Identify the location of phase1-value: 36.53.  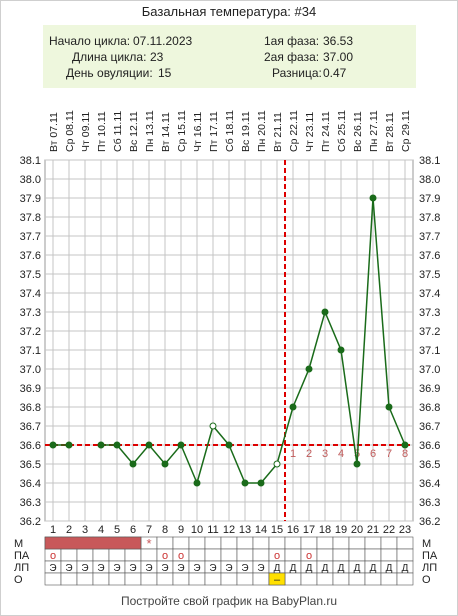
(338, 41).